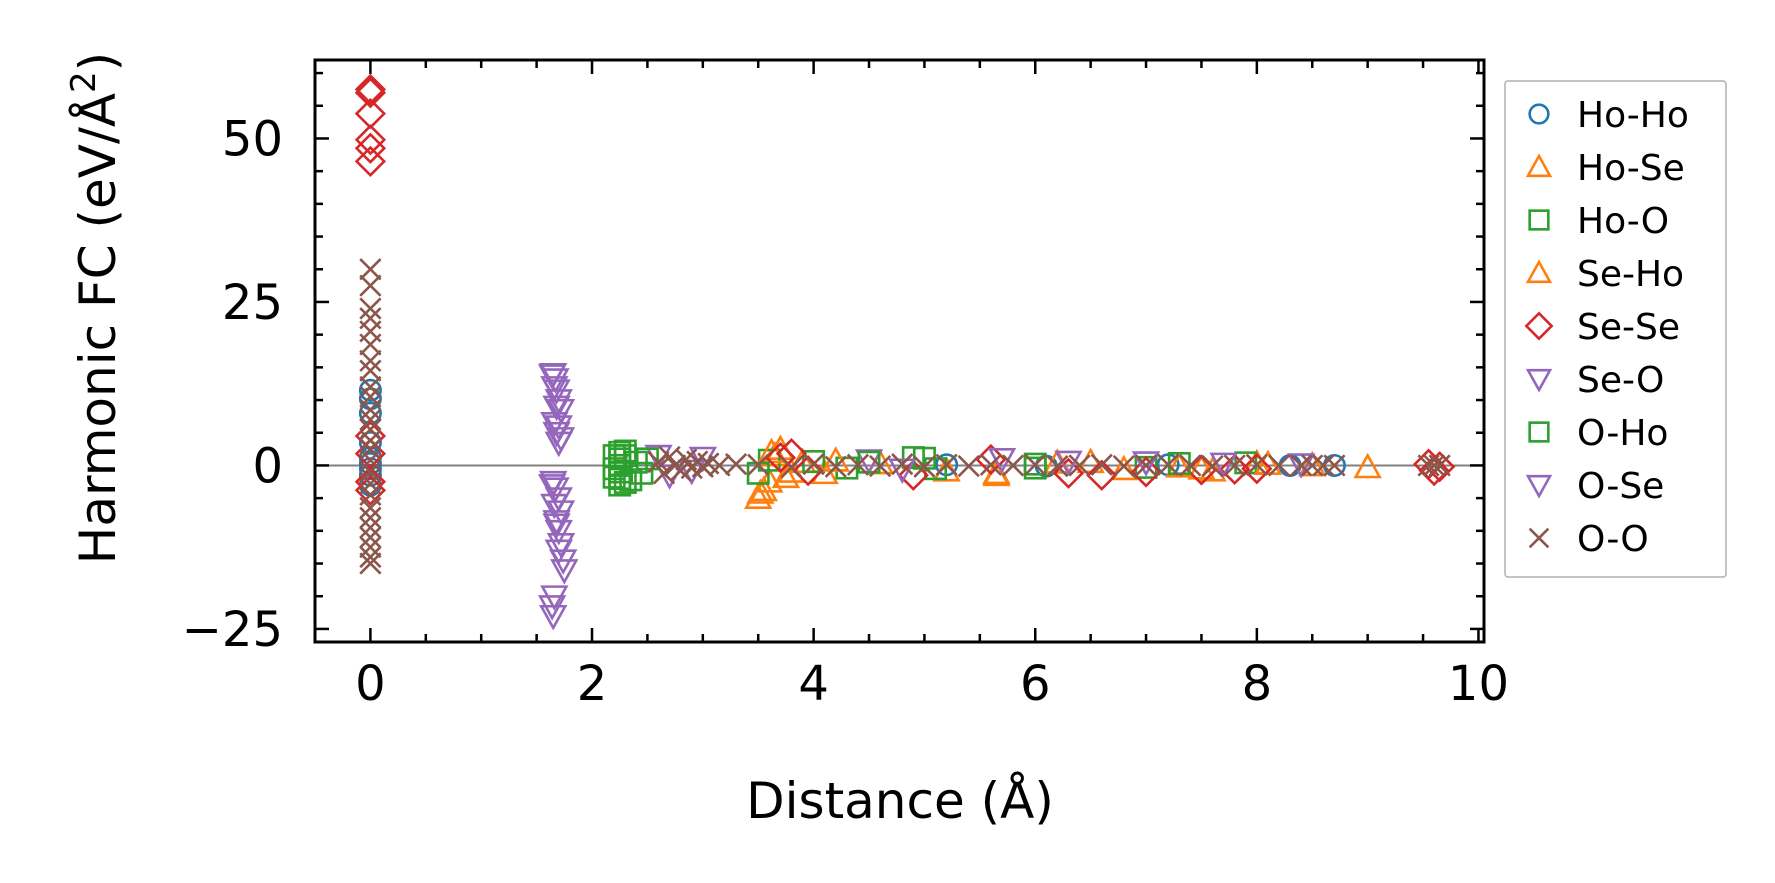 This screenshot has width=1775, height=883. I want to click on x-tick-label: 4, so click(813, 684).